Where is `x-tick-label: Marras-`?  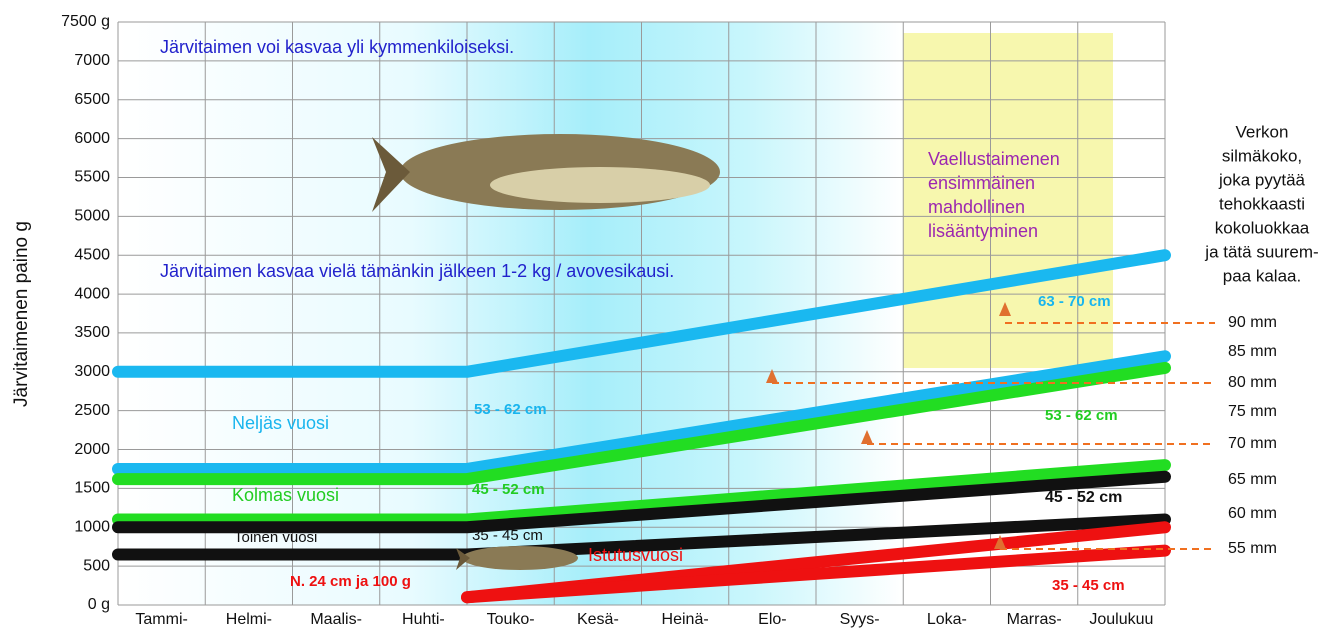
x-tick-label: Marras- is located at coordinates (1034, 619).